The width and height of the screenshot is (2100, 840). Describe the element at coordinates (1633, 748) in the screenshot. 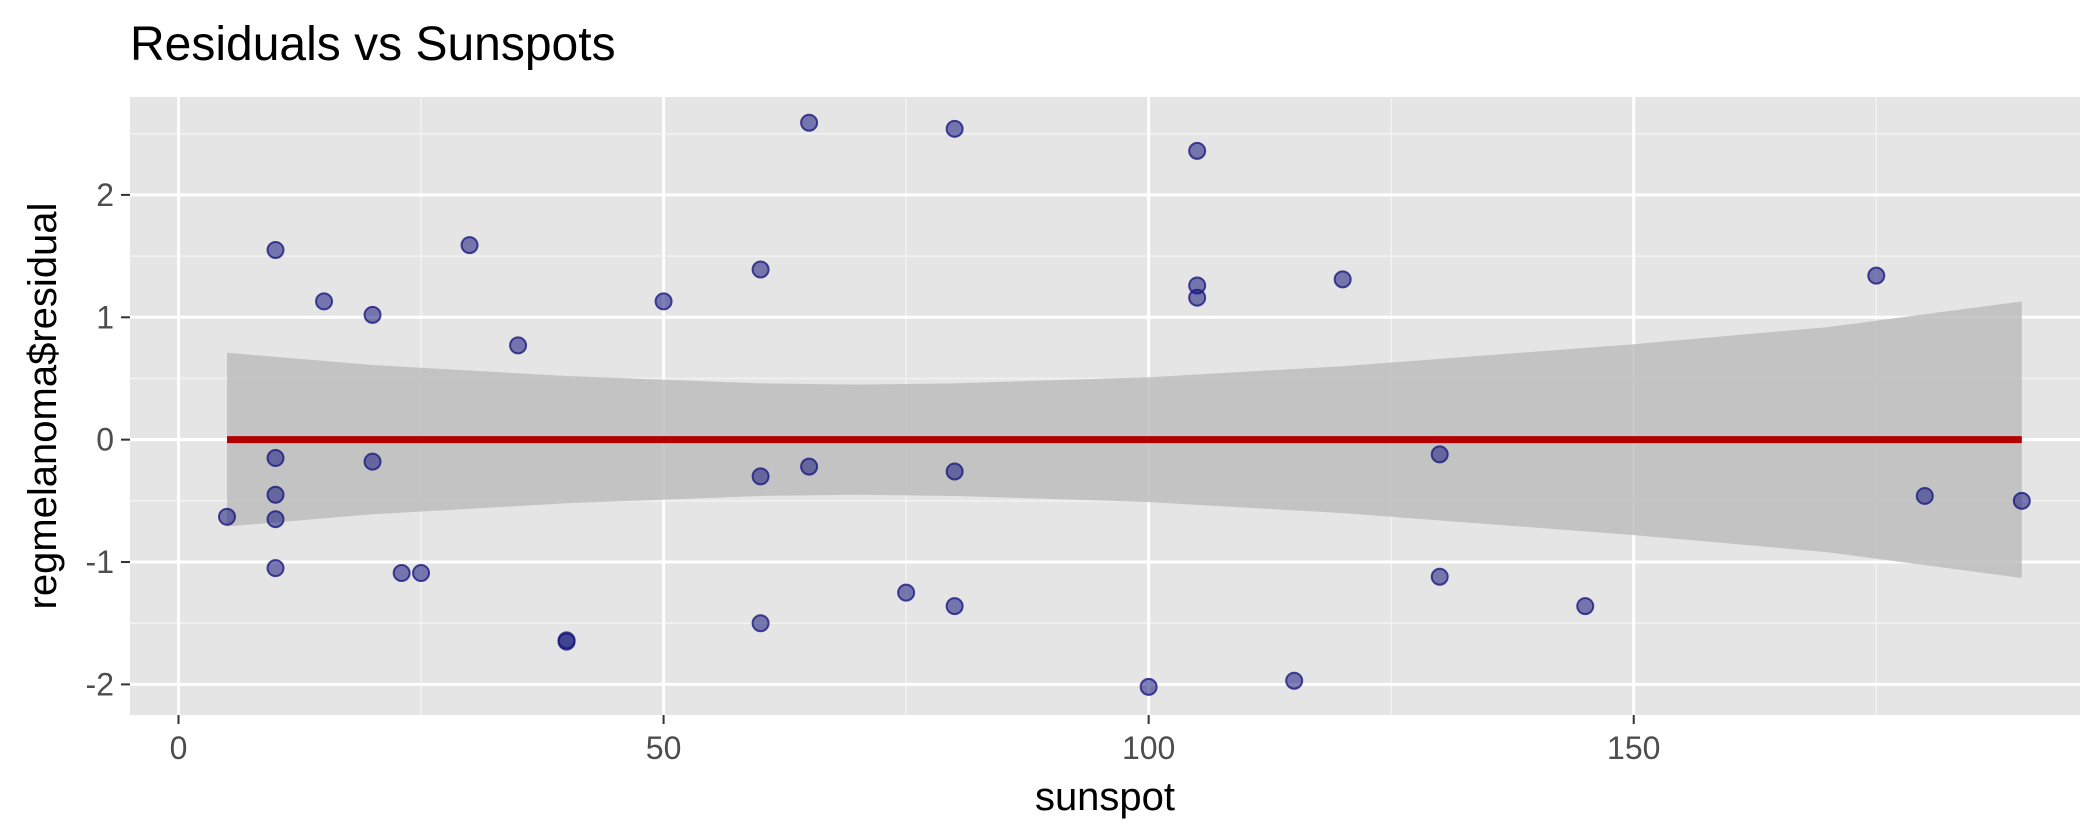

I see `x-tick-label: 150` at that location.